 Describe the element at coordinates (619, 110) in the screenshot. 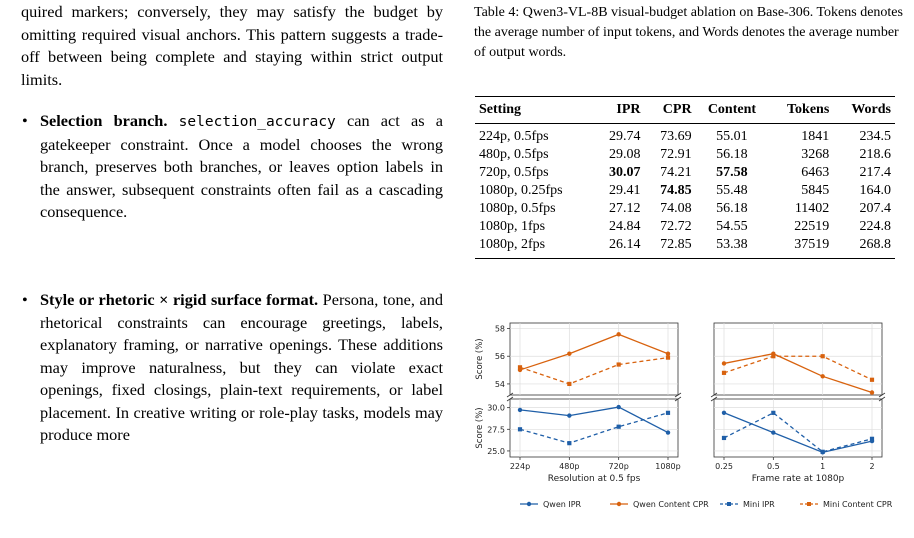

I see `column-header: IPR` at that location.